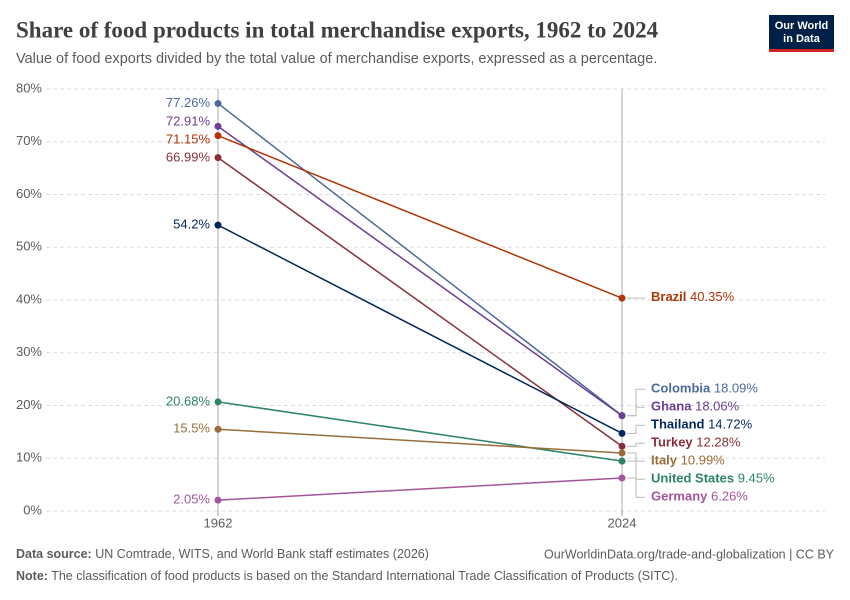 The height and width of the screenshot is (600, 850). I want to click on y-tick-label: 50%, so click(29, 246).